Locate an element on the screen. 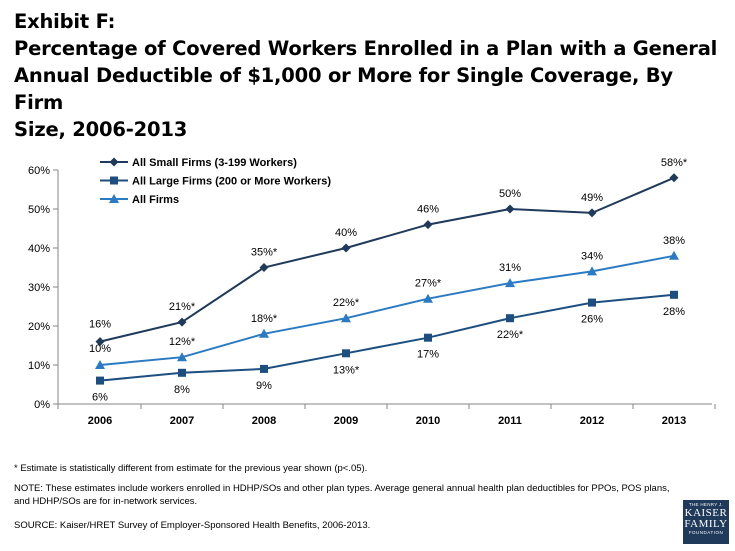  kaiser-family-foundation-logo: THE HENRY J. KAISER FAMILY FOUNDATION is located at coordinates (706, 522).